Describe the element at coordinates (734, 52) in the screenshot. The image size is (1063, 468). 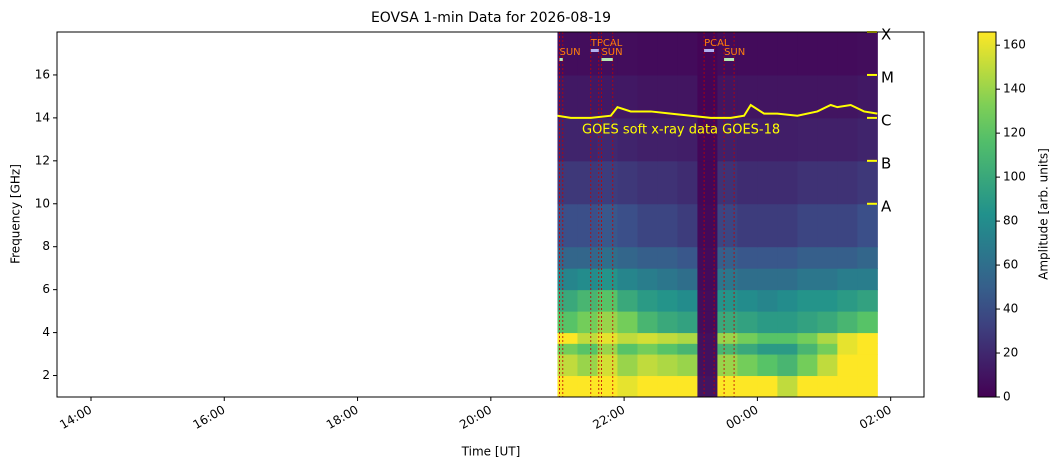
I see `scan-label: SUN` at that location.